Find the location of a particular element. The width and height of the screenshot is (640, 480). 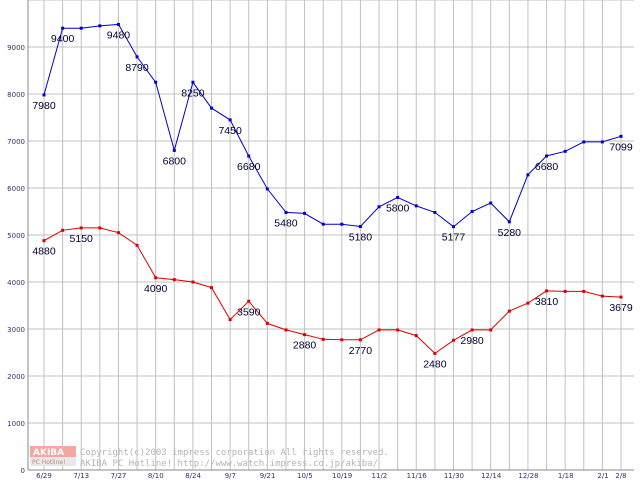

y-tick-label: 0 is located at coordinates (23, 471).